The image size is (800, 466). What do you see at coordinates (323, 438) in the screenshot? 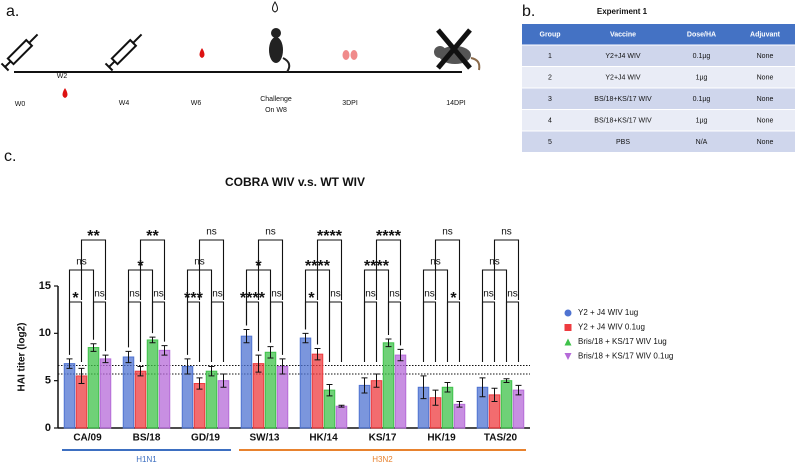
I see `x-tick-label: HK/14` at bounding box center [323, 438].